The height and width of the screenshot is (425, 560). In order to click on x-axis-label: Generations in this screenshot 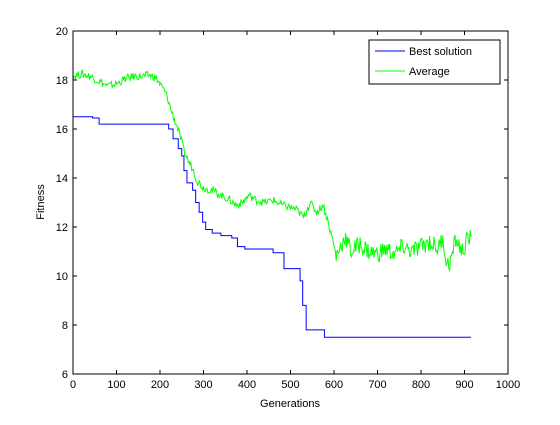, I will do `click(290, 404)`.